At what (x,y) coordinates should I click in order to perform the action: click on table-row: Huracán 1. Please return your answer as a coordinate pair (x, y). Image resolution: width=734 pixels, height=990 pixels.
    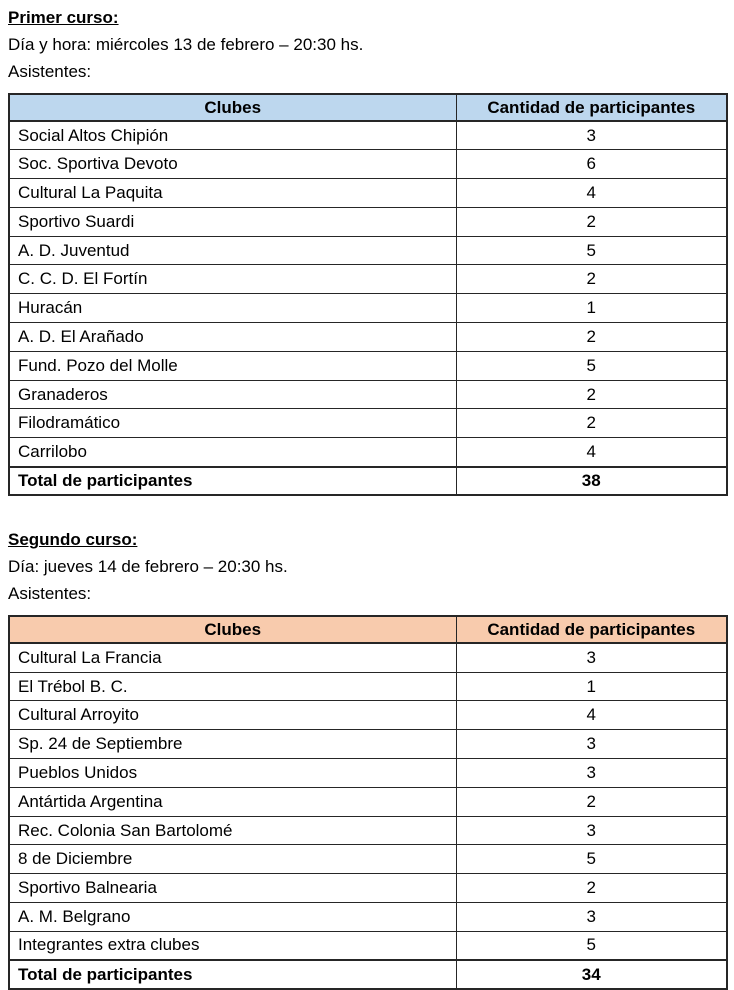
    Looking at the image, I should click on (368, 308).